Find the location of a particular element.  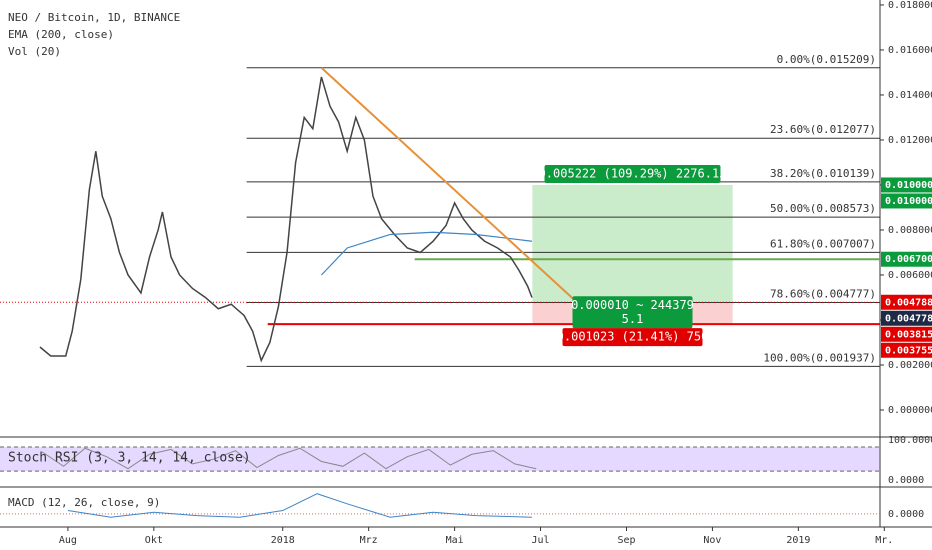

stoch-tick-label: 0.0000 is located at coordinates (906, 480).